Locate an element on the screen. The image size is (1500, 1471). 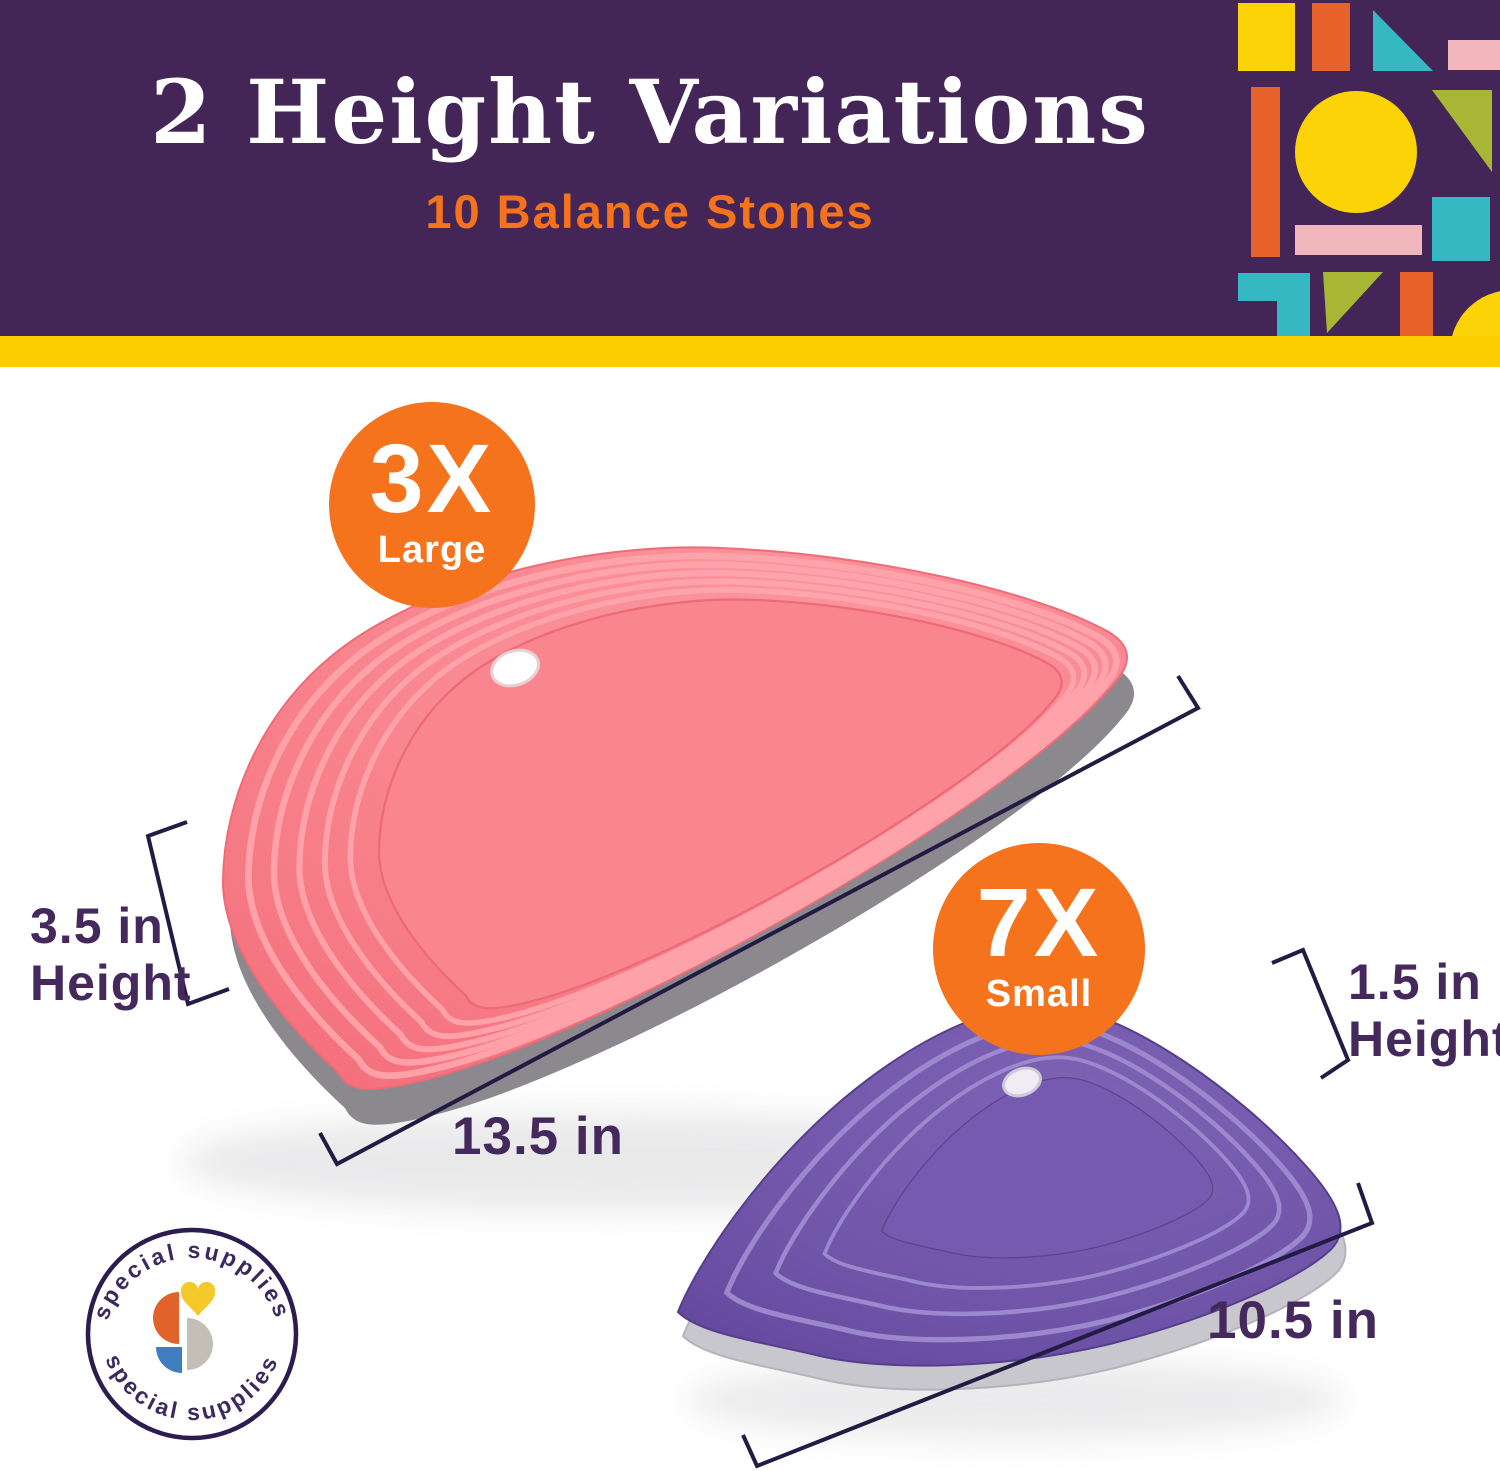
pattern-tall-rect-orange is located at coordinates (1265, 172).